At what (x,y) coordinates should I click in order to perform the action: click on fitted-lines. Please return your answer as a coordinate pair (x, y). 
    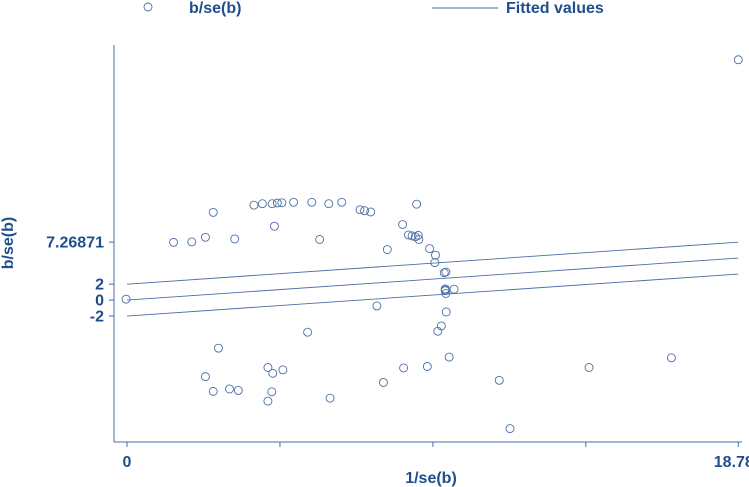
    Looking at the image, I should click on (432, 279).